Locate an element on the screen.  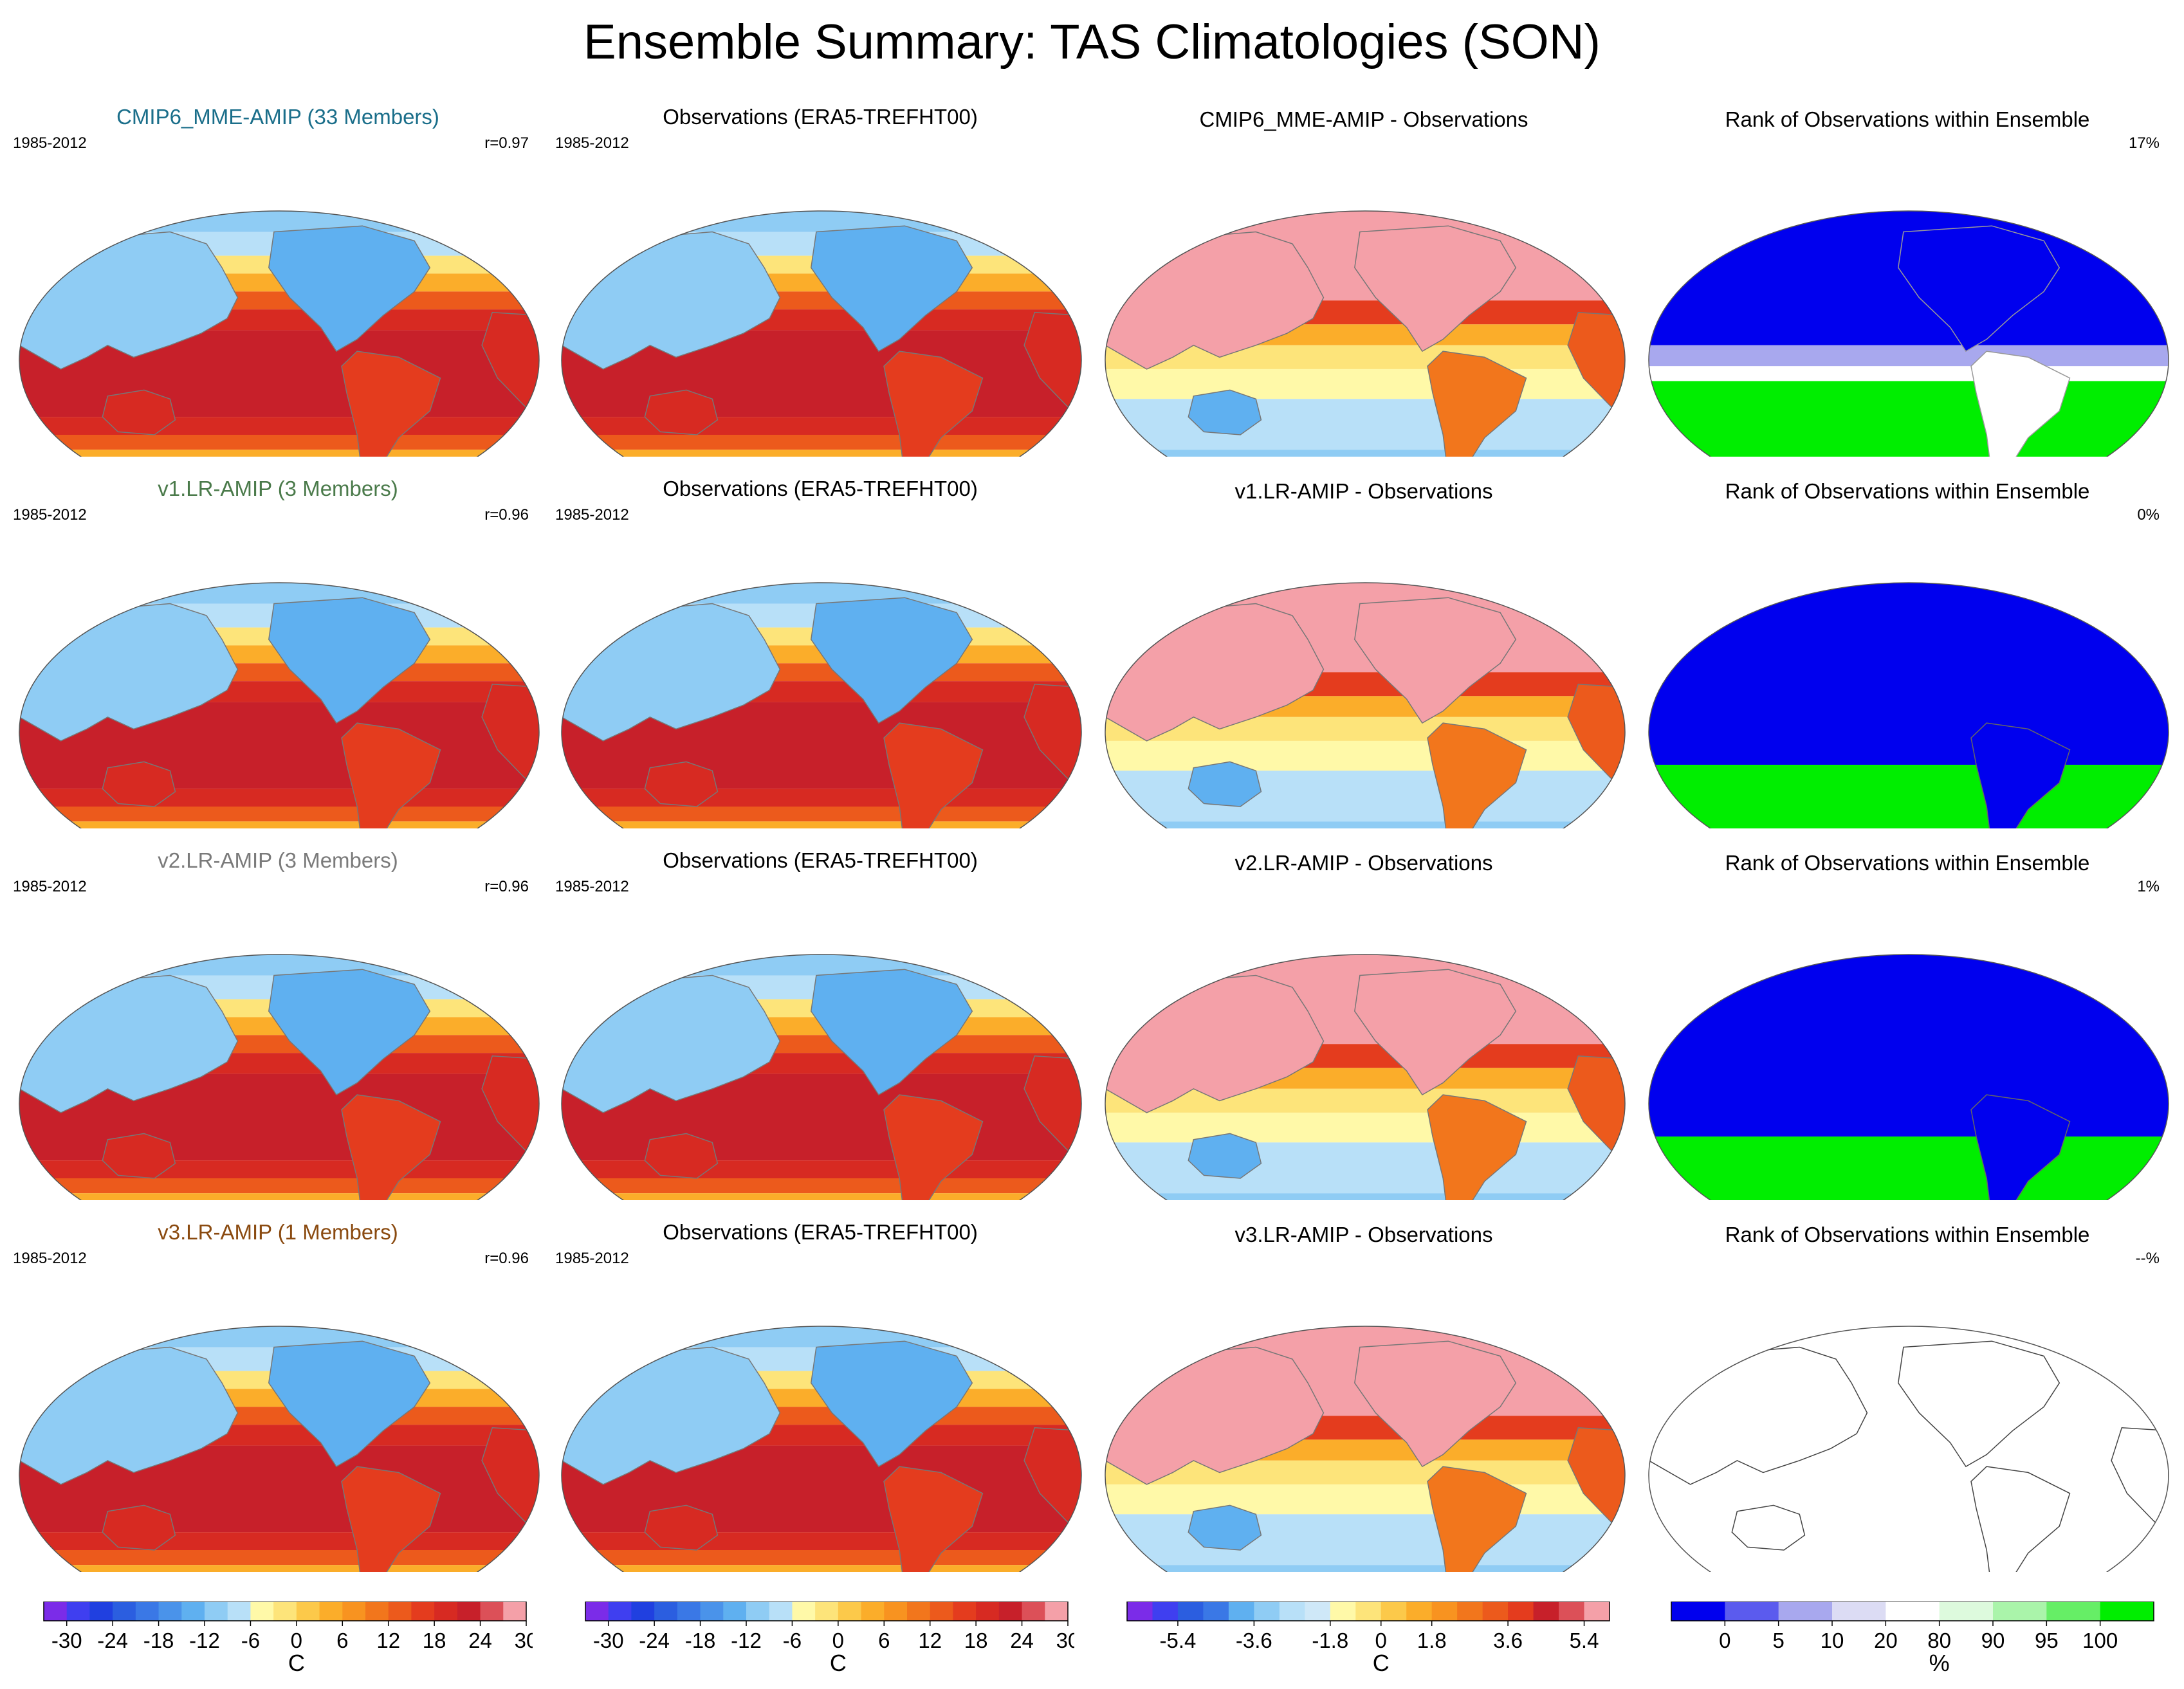
map-panel-rank-row1: Rank of Observations within Ensemble 17% is located at coordinates (1908, 277).